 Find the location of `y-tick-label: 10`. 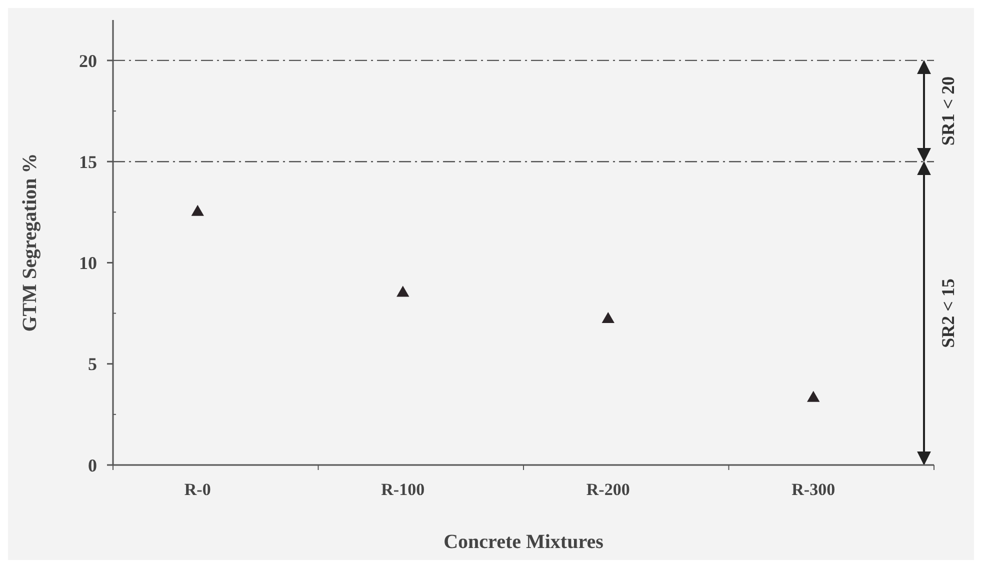

y-tick-label: 10 is located at coordinates (88, 263).